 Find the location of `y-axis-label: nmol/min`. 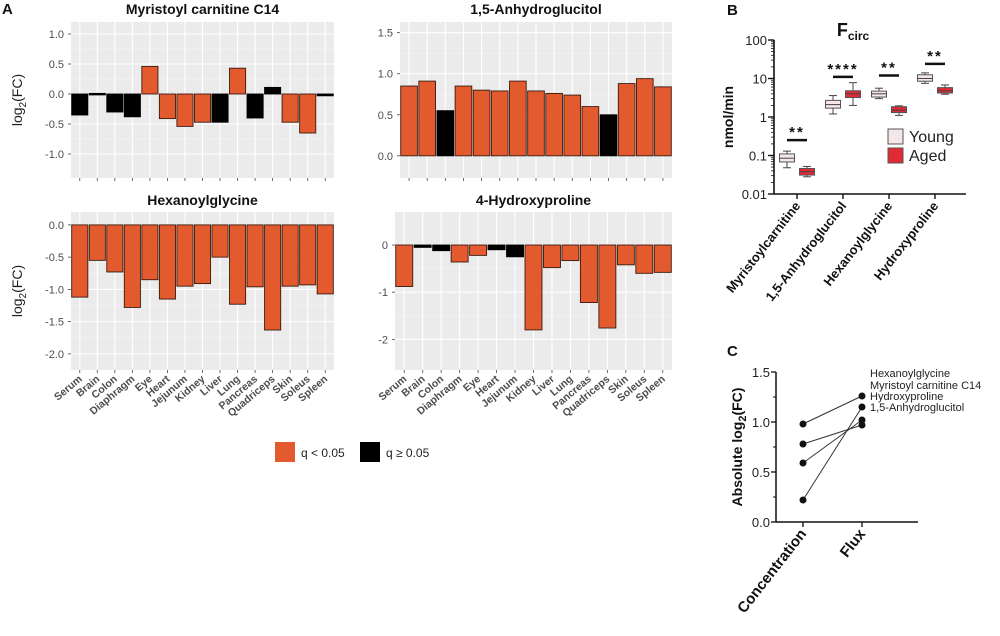

y-axis-label: nmol/min is located at coordinates (728, 117).